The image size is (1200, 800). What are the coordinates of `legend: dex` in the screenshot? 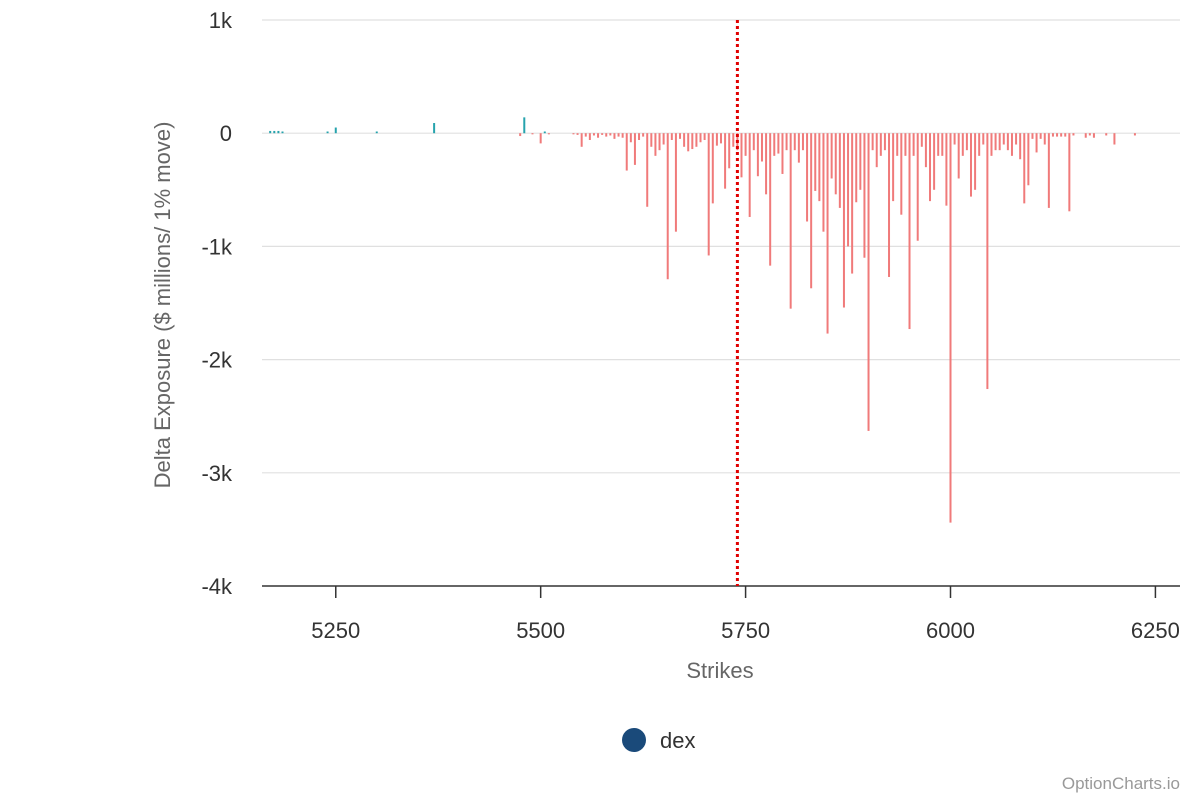 It's located at (658, 740).